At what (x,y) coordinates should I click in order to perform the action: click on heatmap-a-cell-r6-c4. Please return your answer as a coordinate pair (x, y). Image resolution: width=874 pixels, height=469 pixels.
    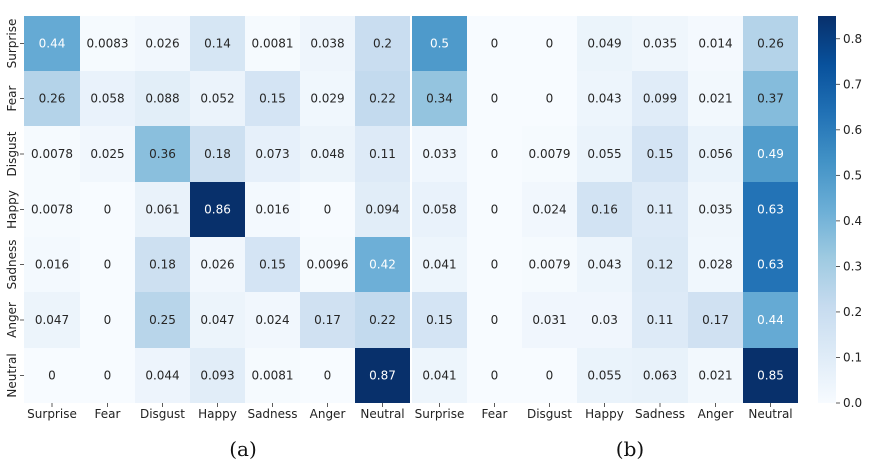
    Looking at the image, I should click on (272, 375).